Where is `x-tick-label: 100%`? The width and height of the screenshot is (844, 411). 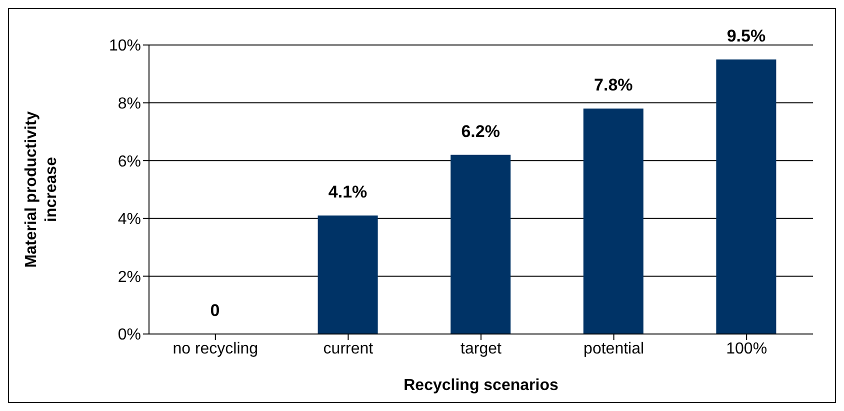 x-tick-label: 100% is located at coordinates (747, 349).